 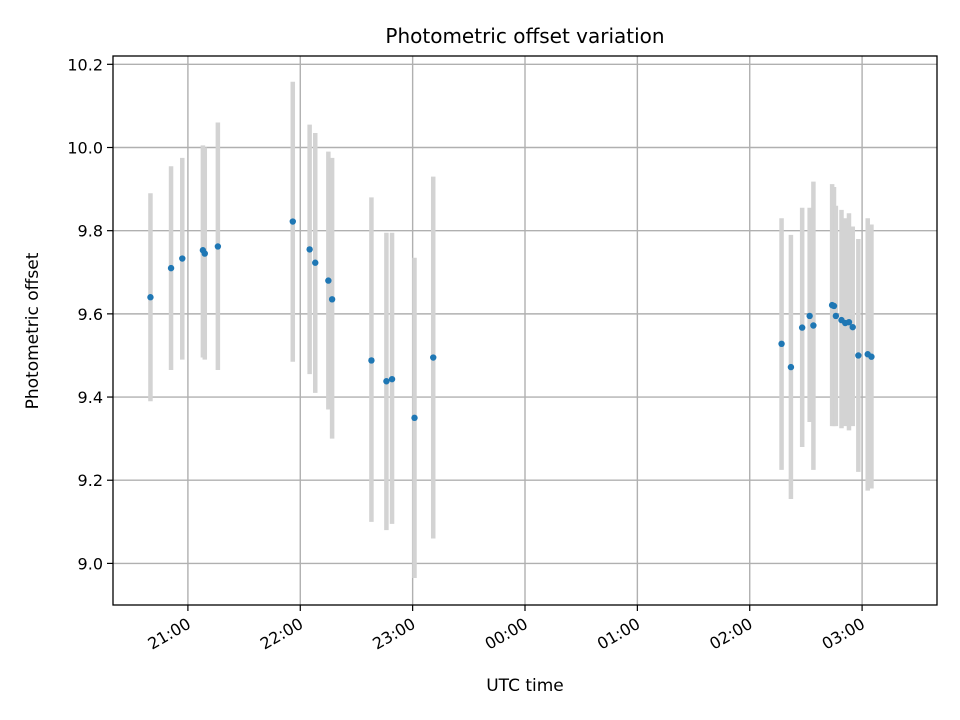 What do you see at coordinates (90, 231) in the screenshot?
I see `y-tick-label: 9.8` at bounding box center [90, 231].